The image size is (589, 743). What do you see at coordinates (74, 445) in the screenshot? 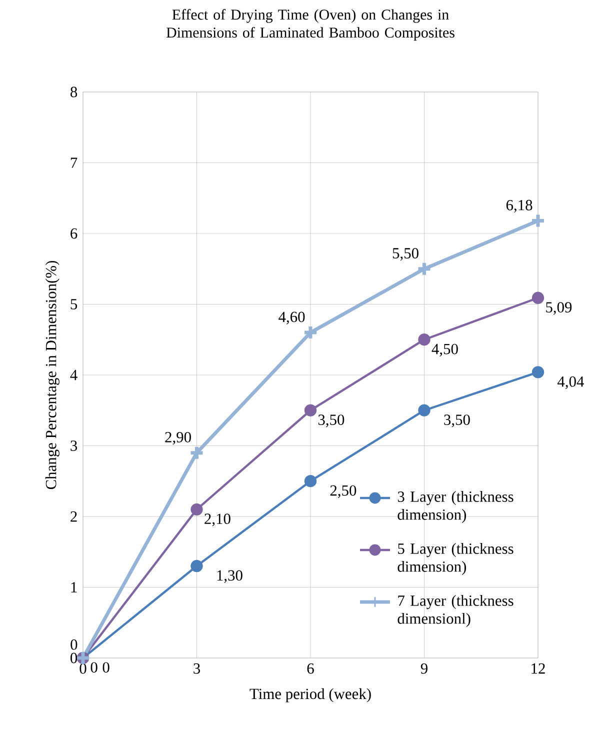
I see `y-tick-label: 3` at bounding box center [74, 445].